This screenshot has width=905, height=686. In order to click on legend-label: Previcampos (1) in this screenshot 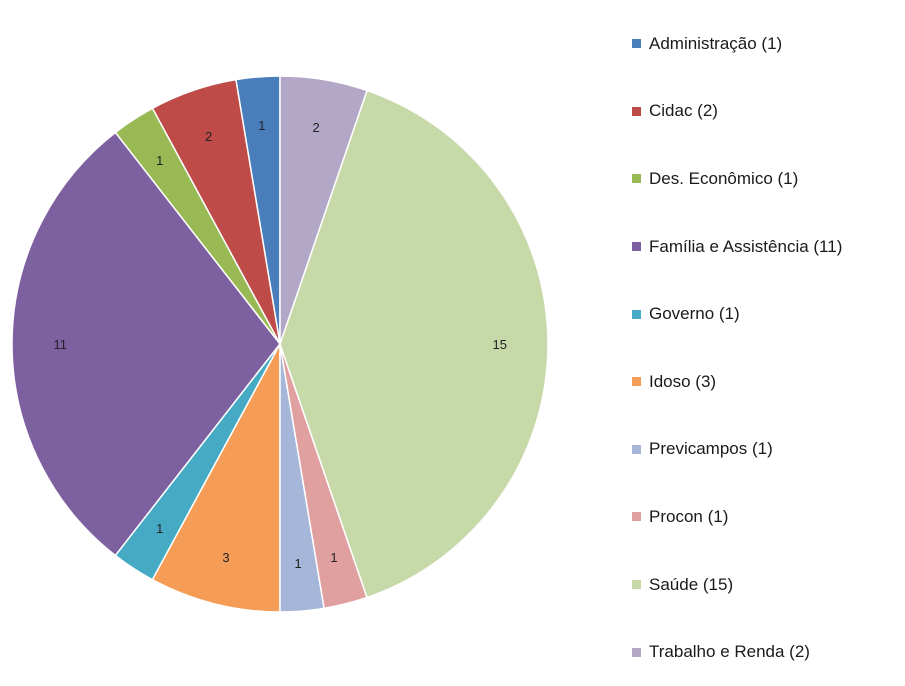, I will do `click(711, 449)`.